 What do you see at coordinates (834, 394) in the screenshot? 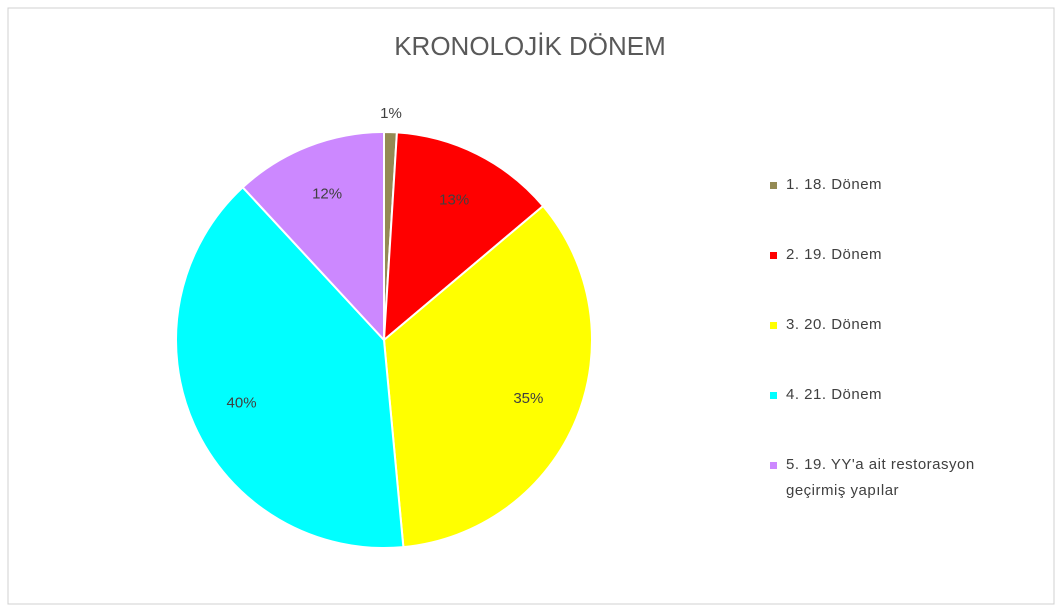
I see `legend-label: 4. 21. Dönem` at bounding box center [834, 394].